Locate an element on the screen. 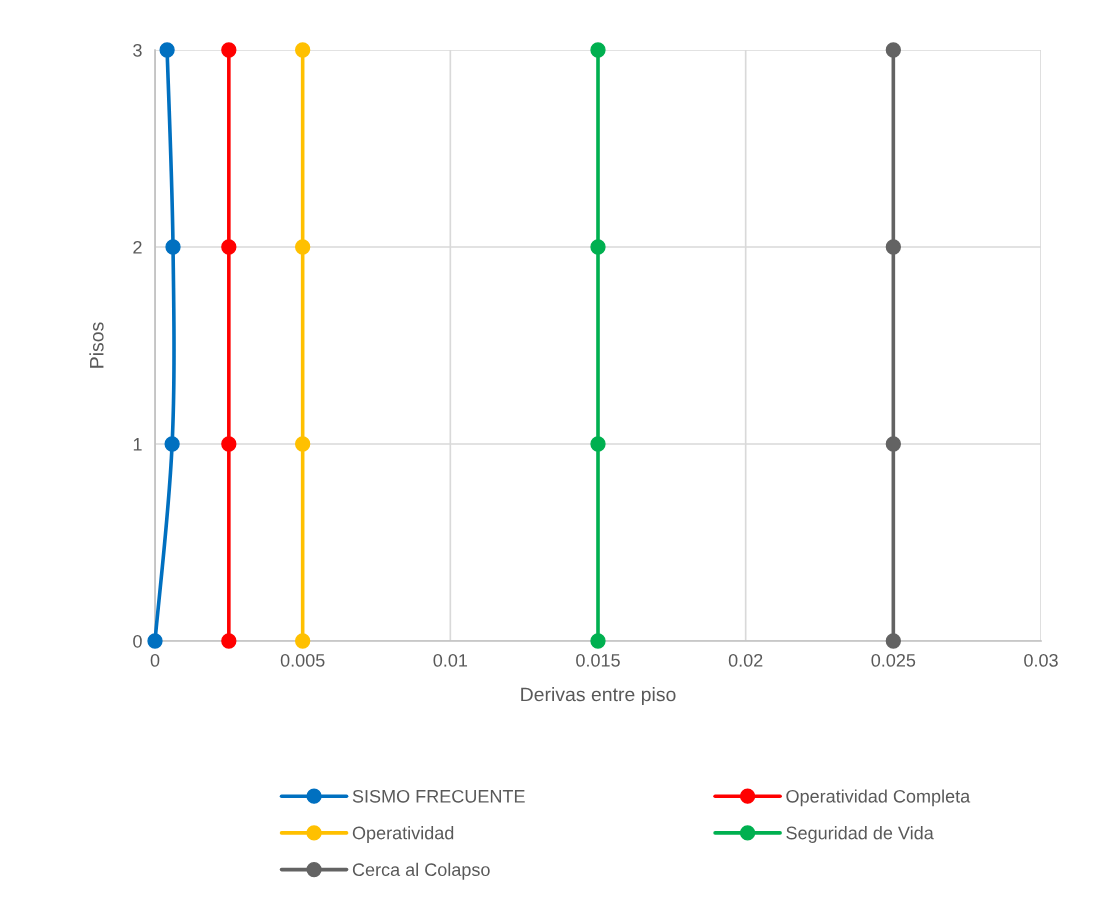 This screenshot has height=915, width=1098. x-tick-label: 0.02 is located at coordinates (745, 660).